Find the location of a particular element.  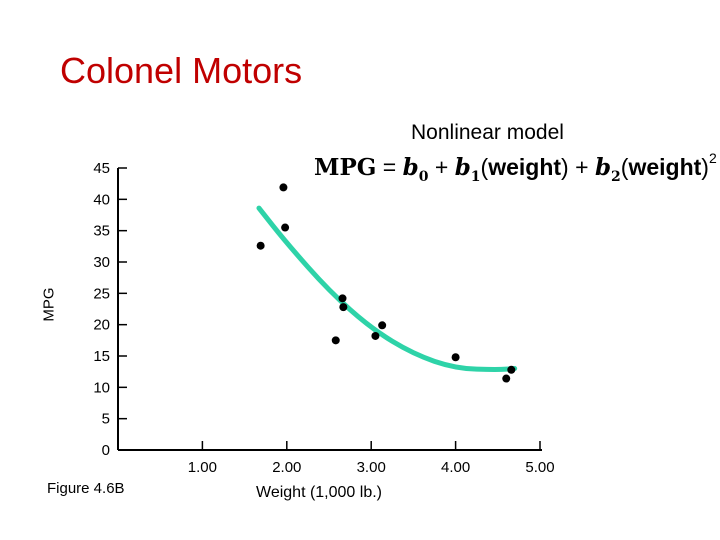

formula-b0: b0 is located at coordinates (415, 169).